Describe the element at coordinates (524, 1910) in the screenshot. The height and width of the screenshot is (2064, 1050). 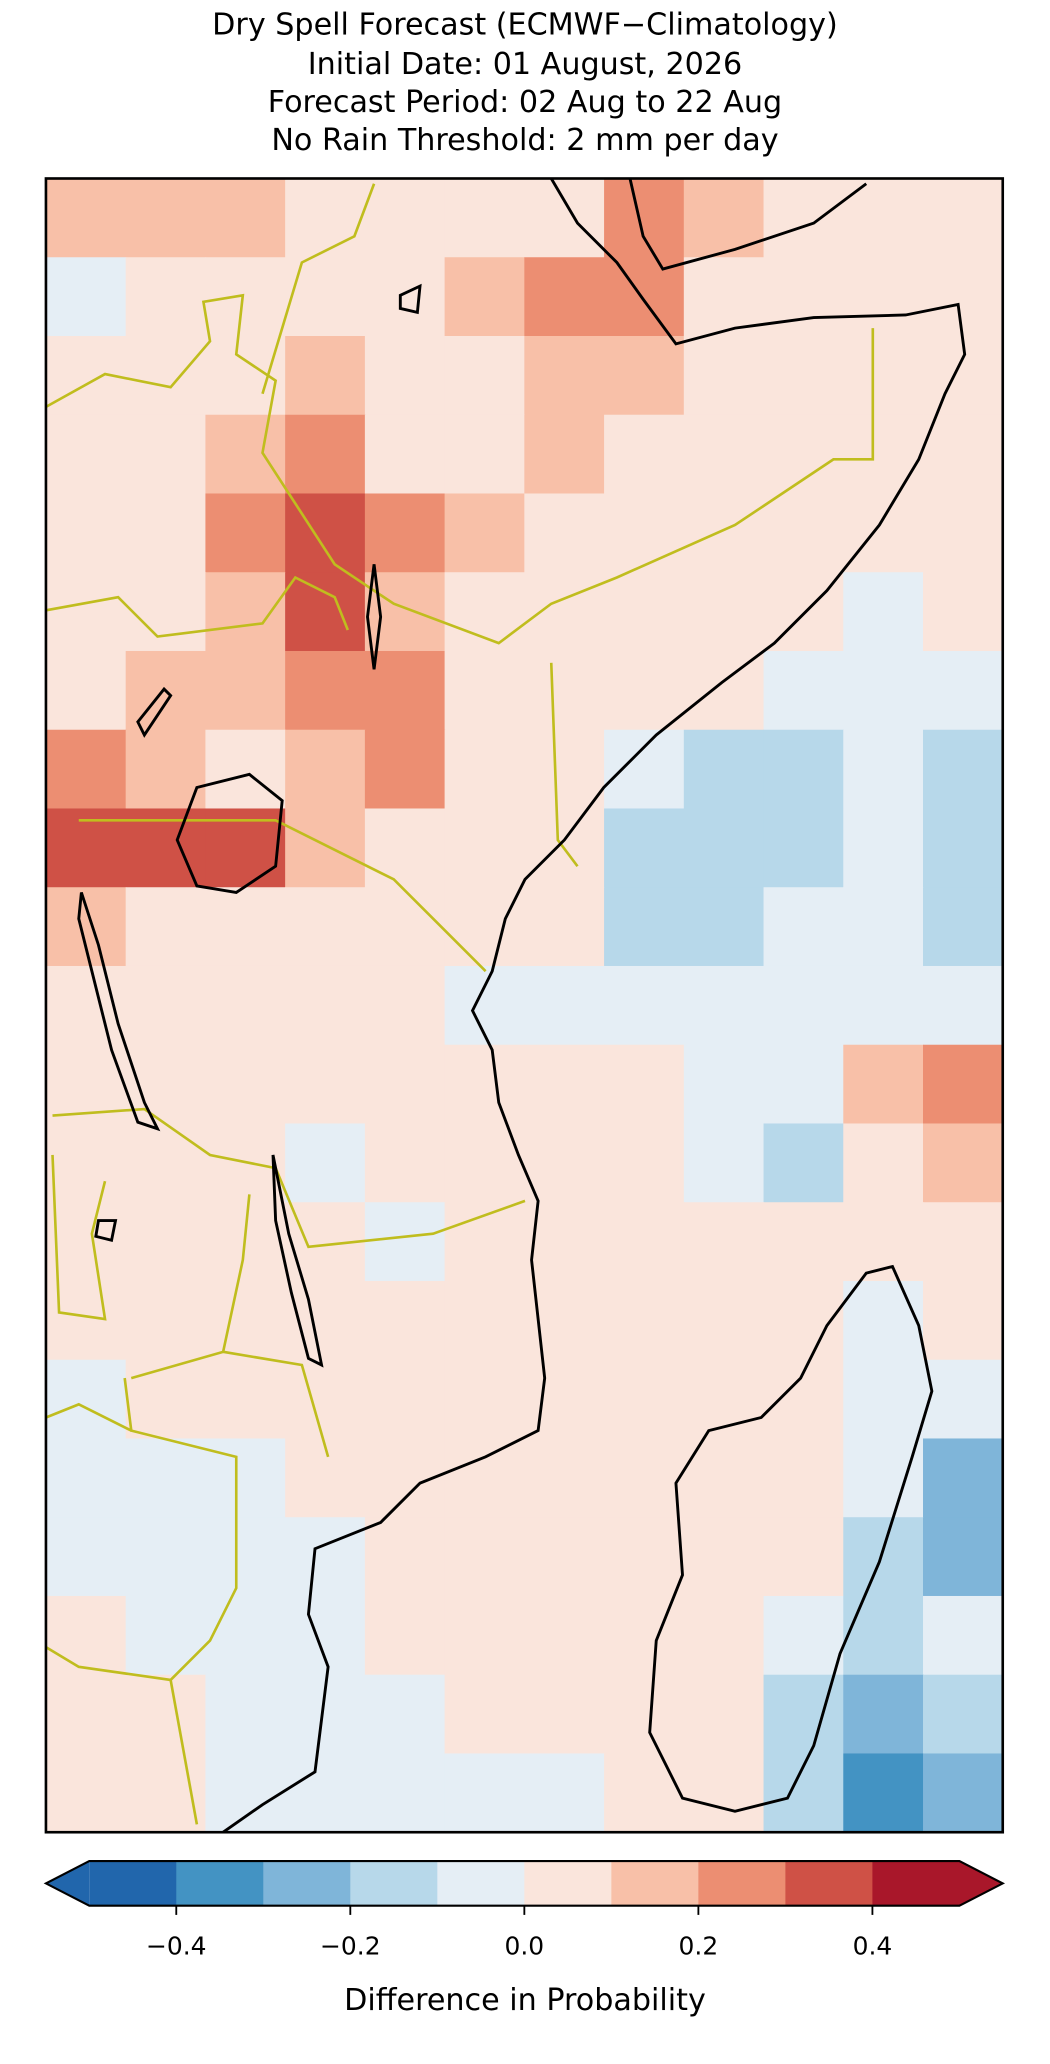
I see `colorbar: −0.4 −0.2 0.0 0.2 0.4` at that location.